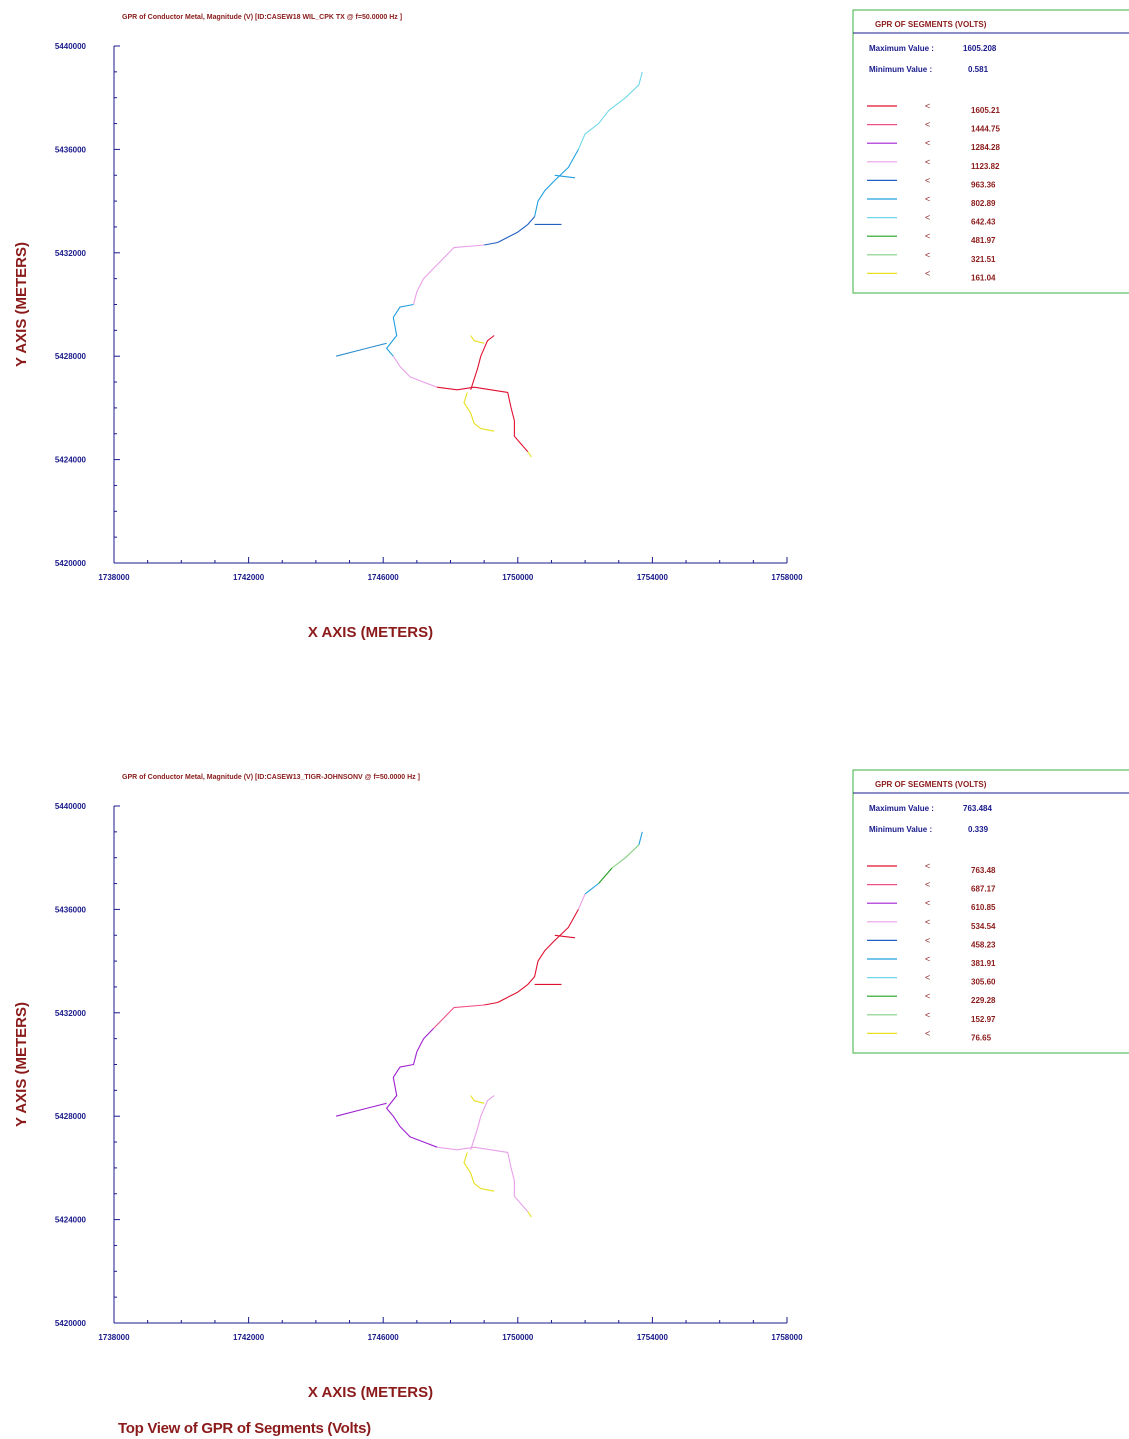  What do you see at coordinates (787, 577) in the screenshot?
I see `x-tick-label: 1758000` at bounding box center [787, 577].